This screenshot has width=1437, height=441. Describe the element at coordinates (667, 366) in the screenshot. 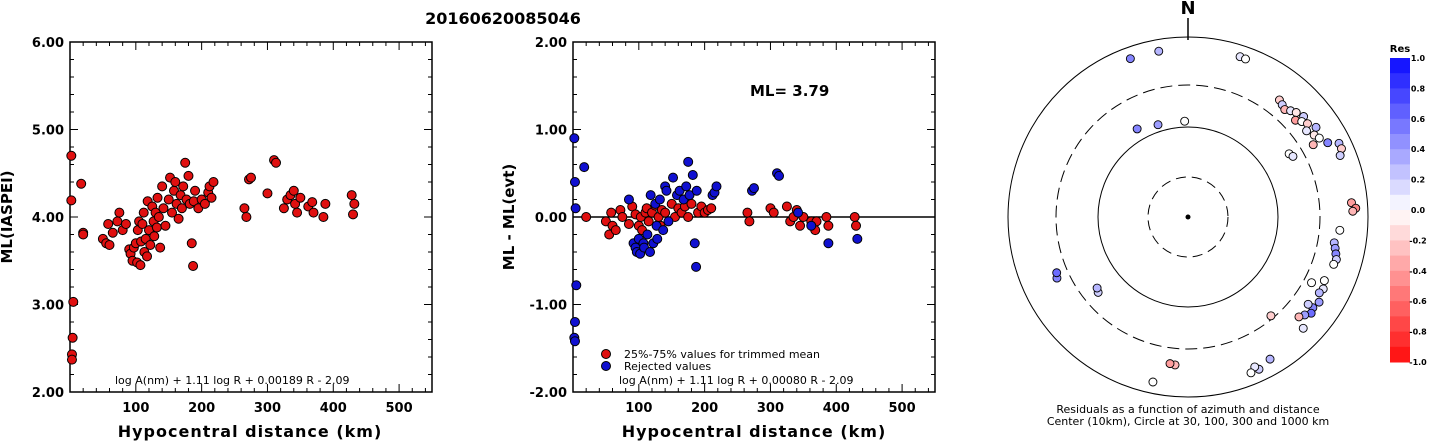

I see `legend-label-rejected: Rejected values` at that location.